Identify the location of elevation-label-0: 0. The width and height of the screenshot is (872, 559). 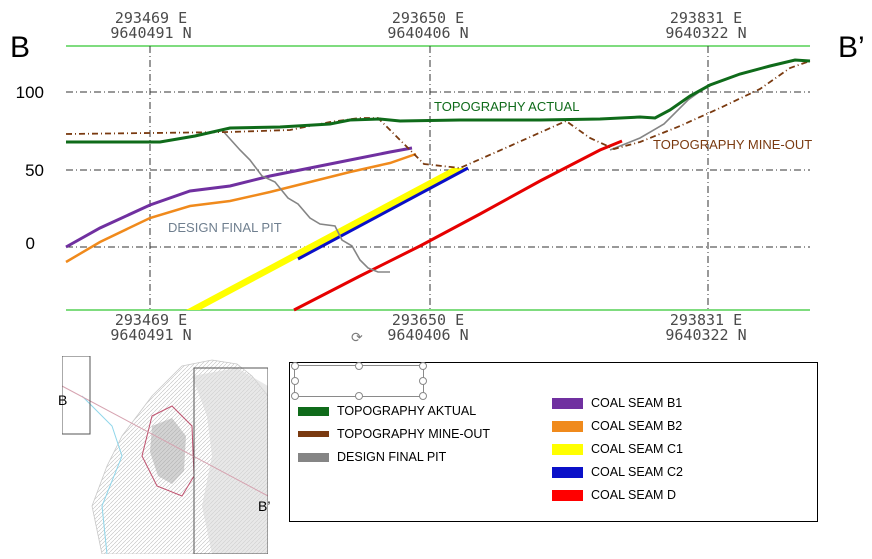
(30, 243).